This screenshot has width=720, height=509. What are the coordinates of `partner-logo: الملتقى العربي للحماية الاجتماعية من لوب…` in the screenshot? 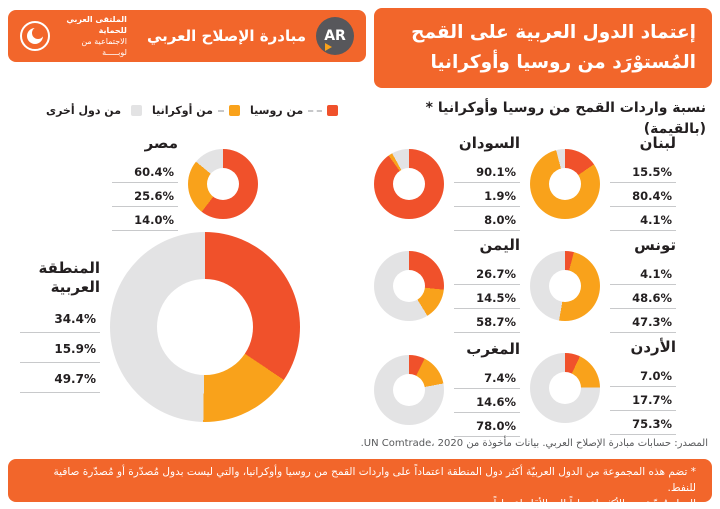 It's located at (73, 36).